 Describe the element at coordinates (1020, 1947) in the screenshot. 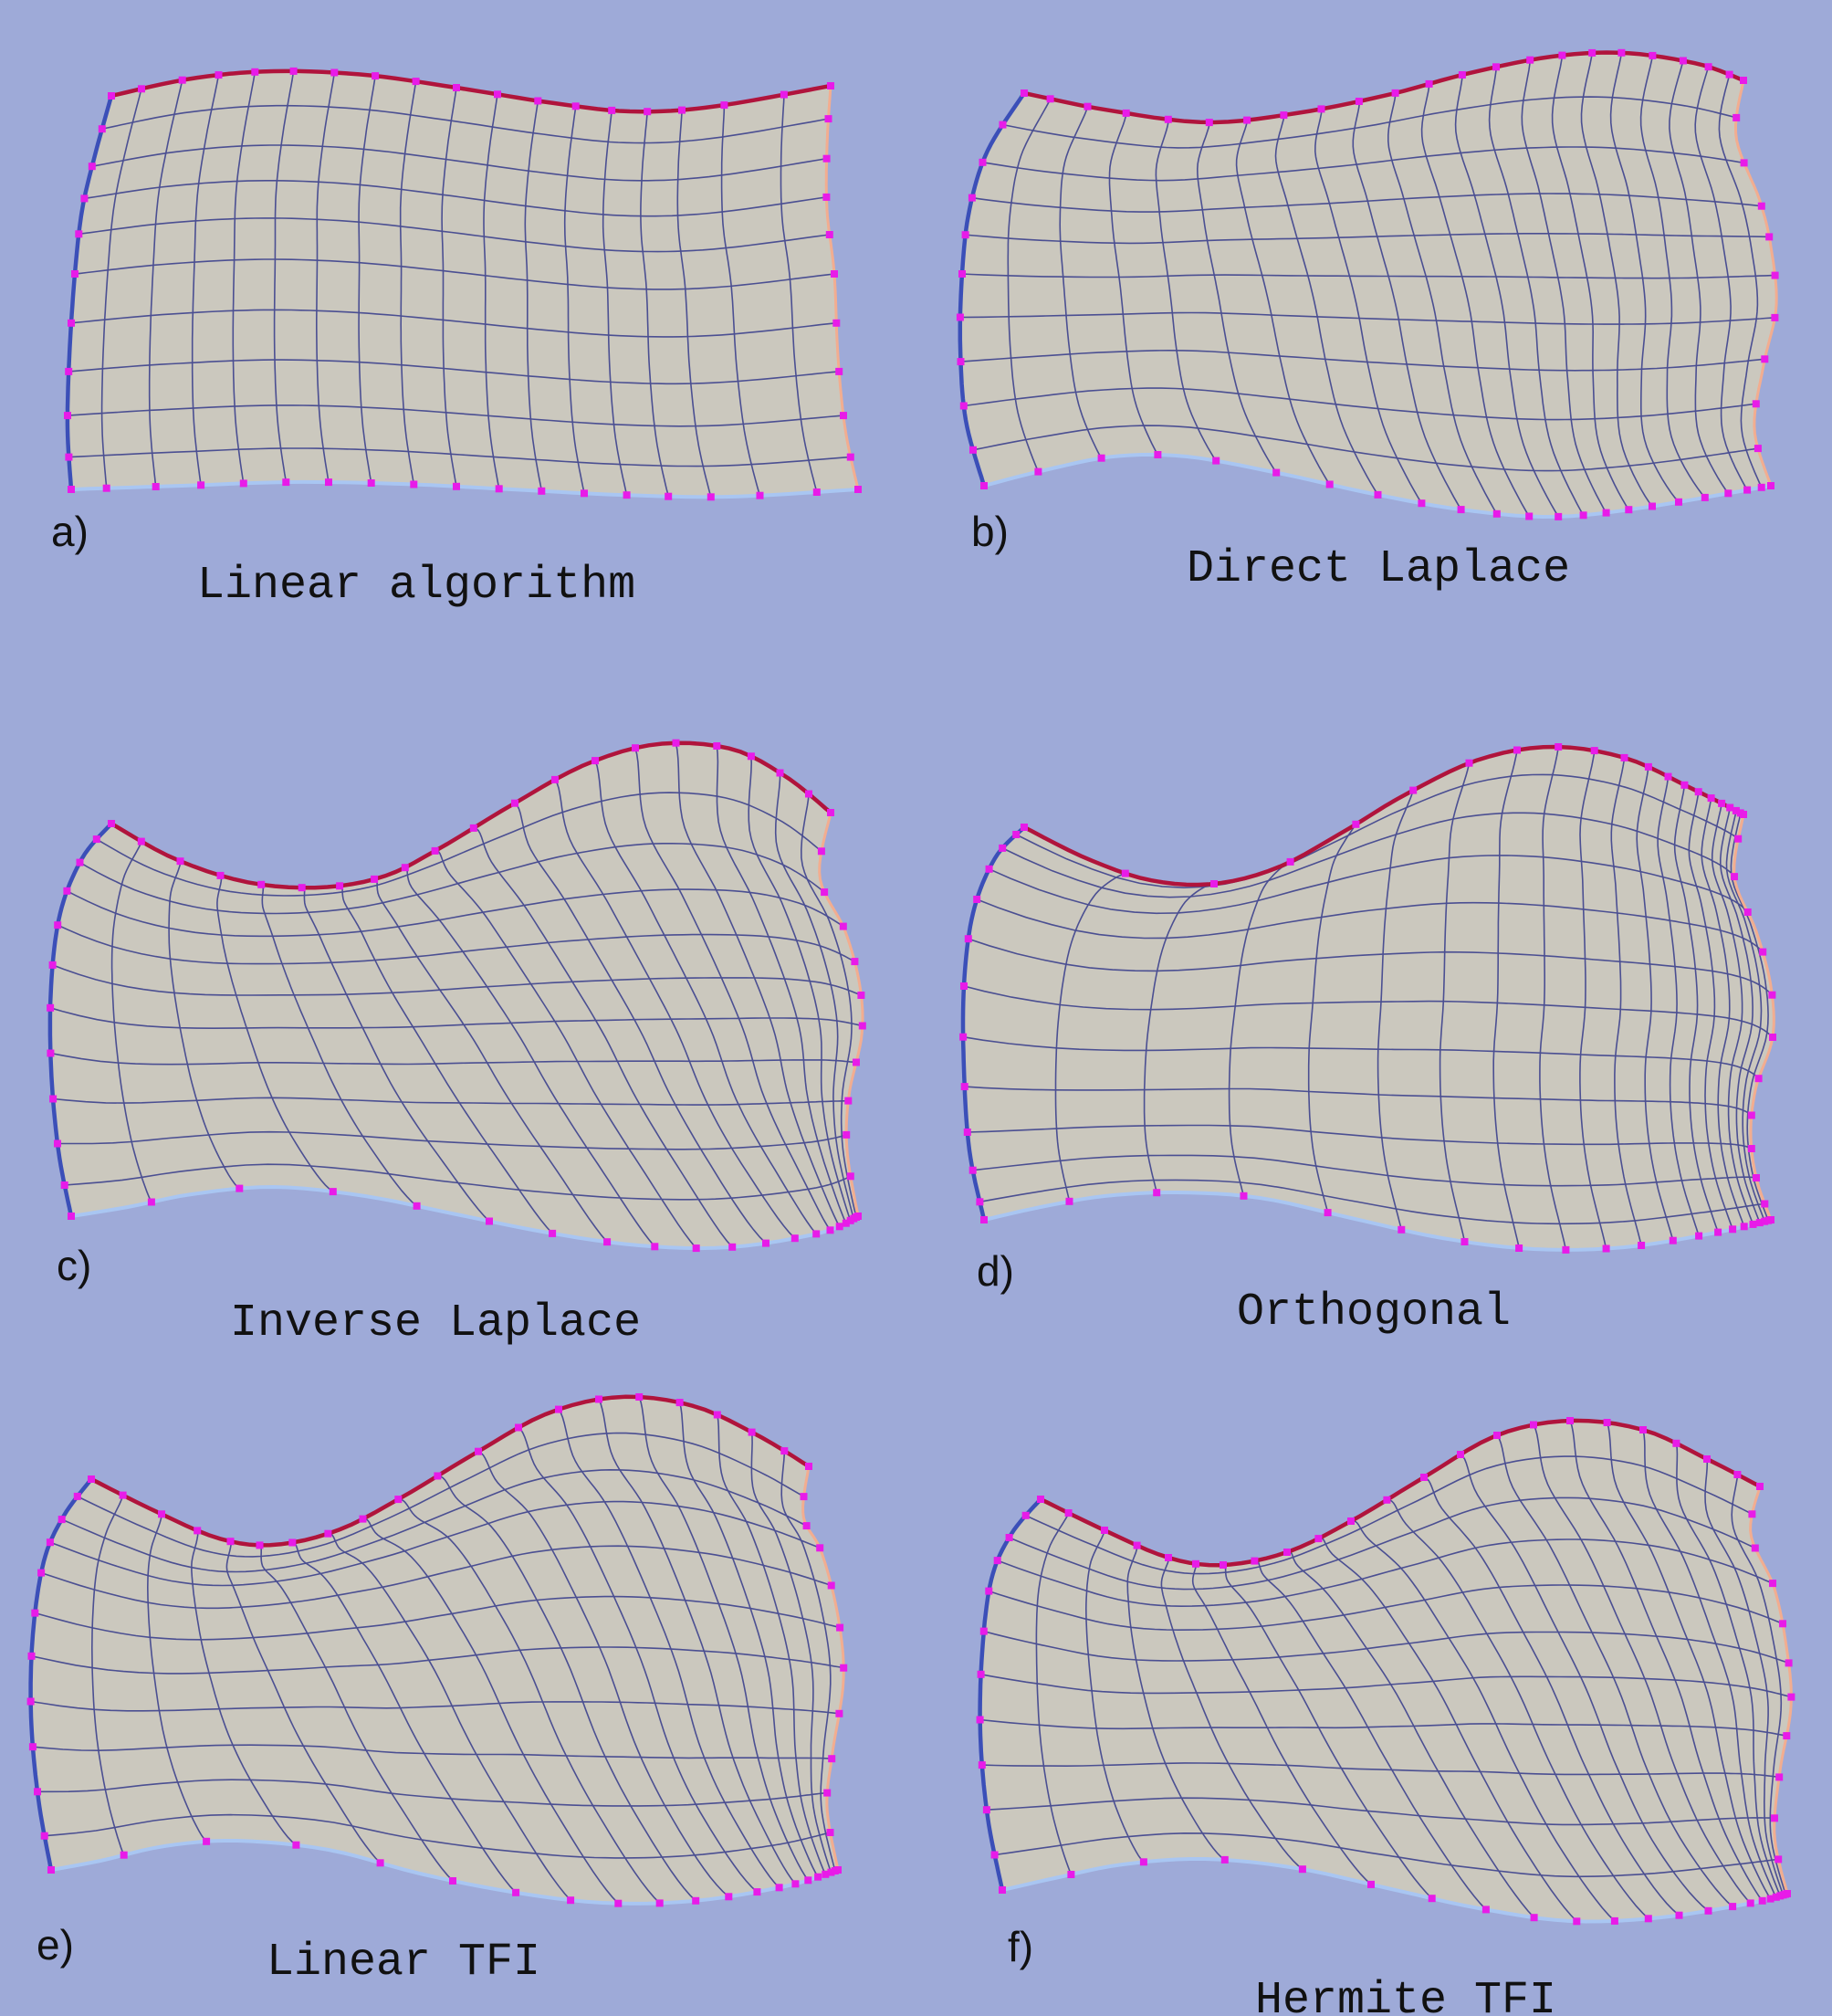

I see `panel-letter: f)` at that location.